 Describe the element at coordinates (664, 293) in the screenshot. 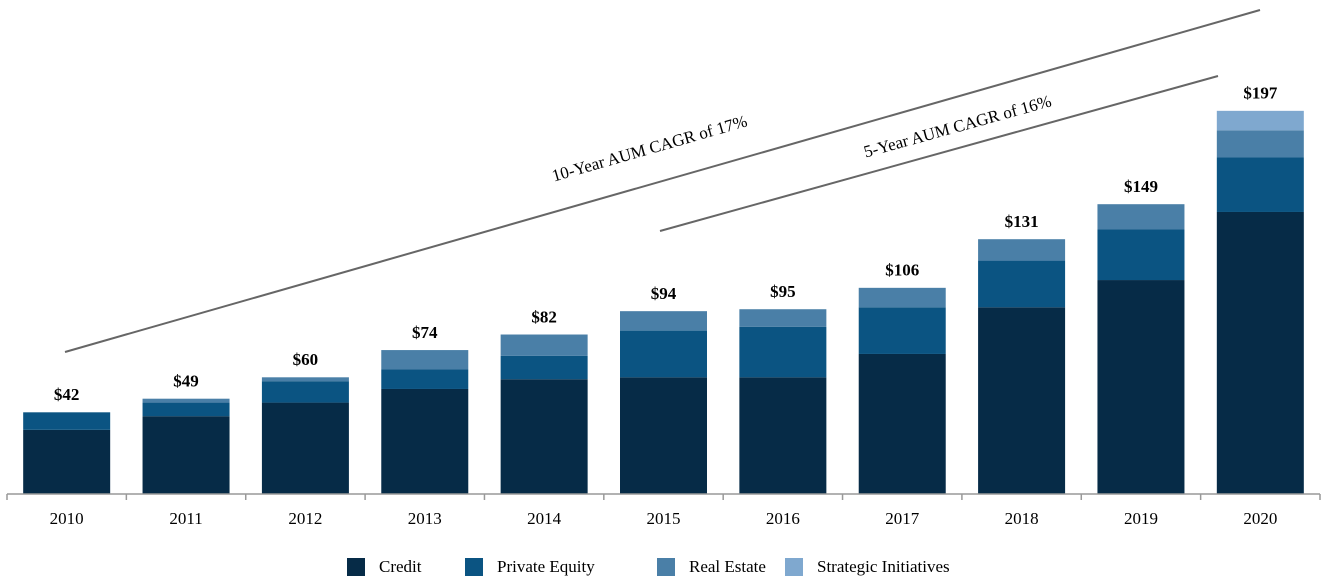

I see `total-label: $94` at that location.